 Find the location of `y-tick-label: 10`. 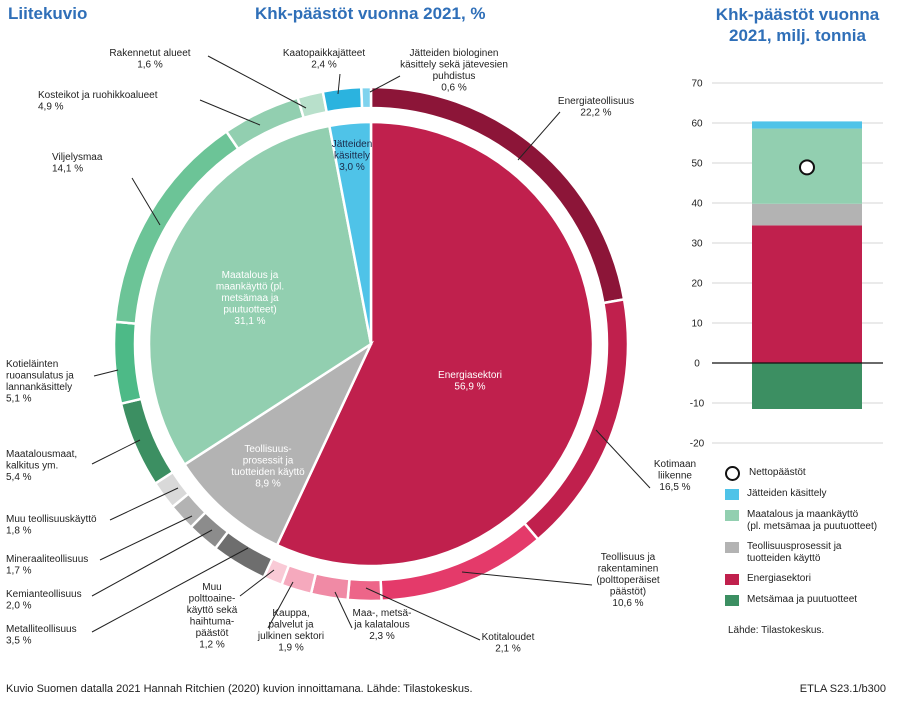

y-tick-label: 10 is located at coordinates (697, 324).